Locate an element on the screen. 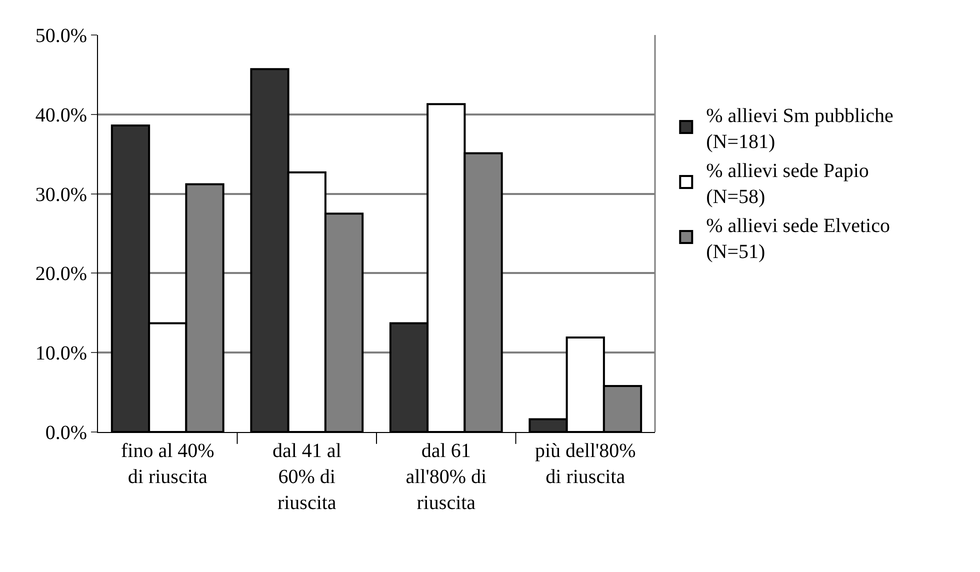 The height and width of the screenshot is (572, 980). y-tick-label: 20.0% is located at coordinates (61, 274).